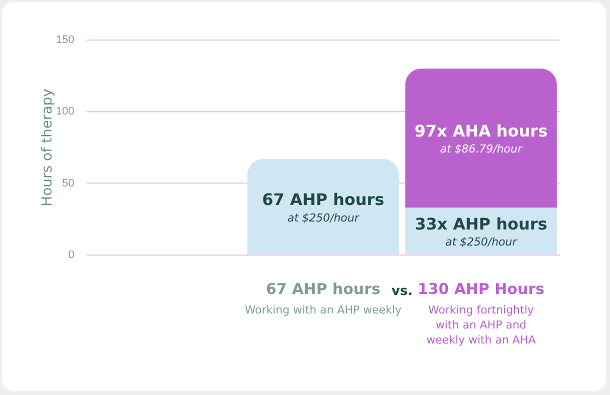  What do you see at coordinates (68, 183) in the screenshot?
I see `y-tick-label: 50` at bounding box center [68, 183].